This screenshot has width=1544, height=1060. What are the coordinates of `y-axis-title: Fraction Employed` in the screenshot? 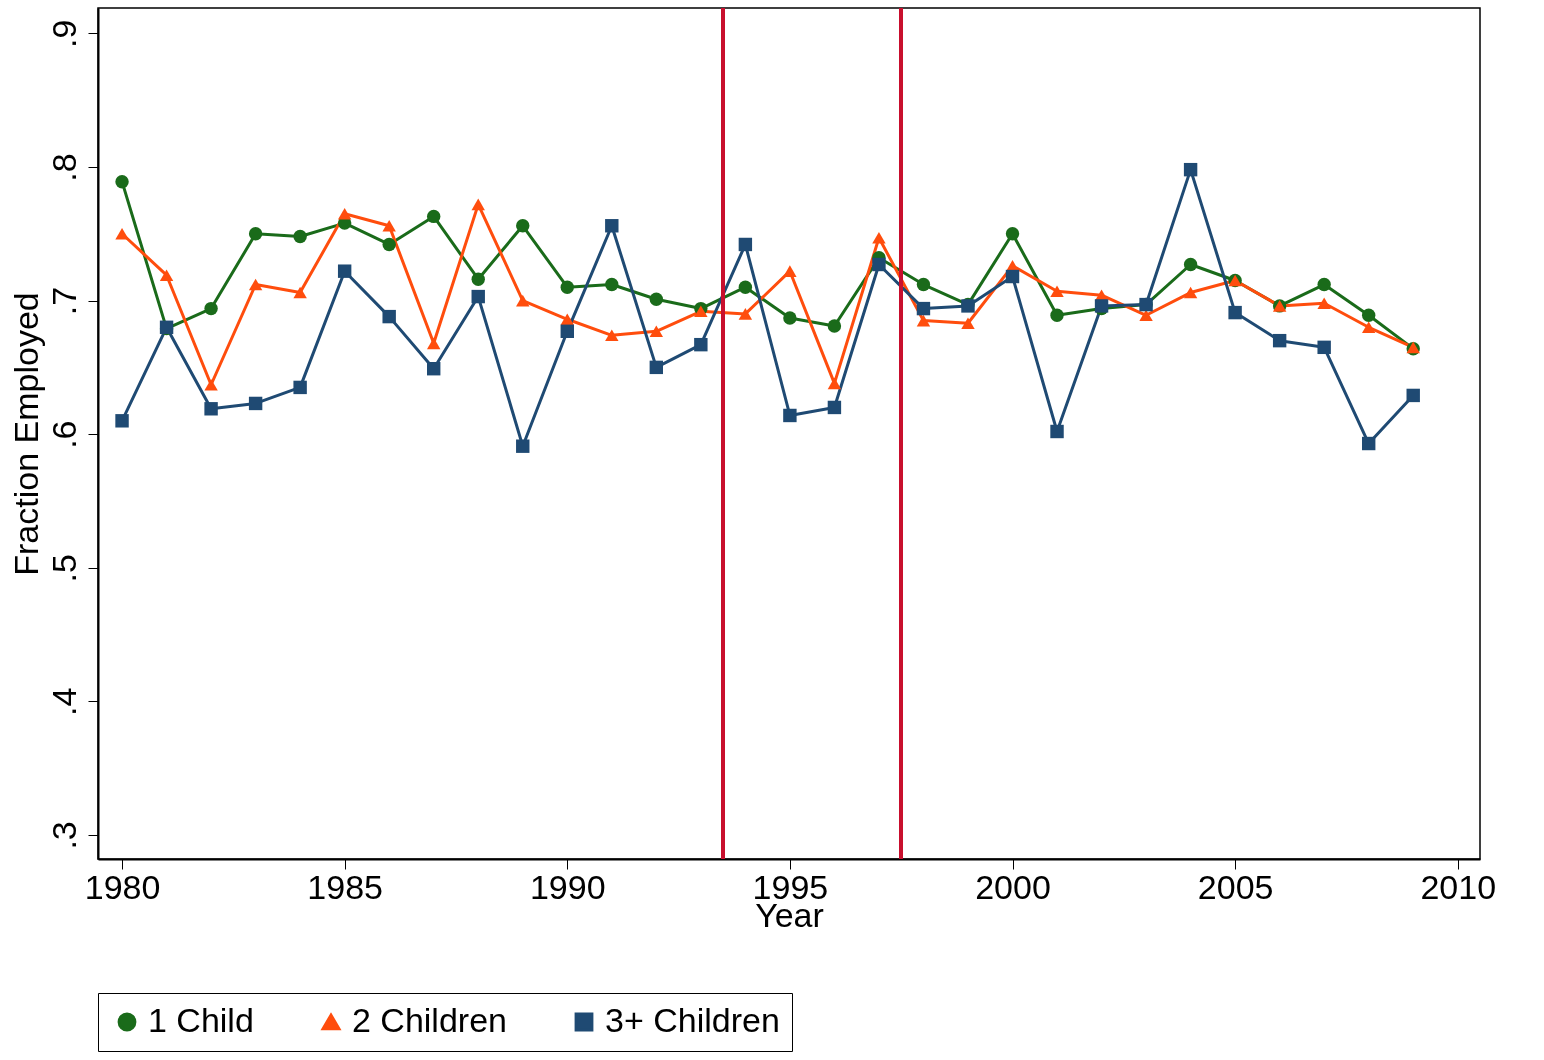 It's located at (25, 434).